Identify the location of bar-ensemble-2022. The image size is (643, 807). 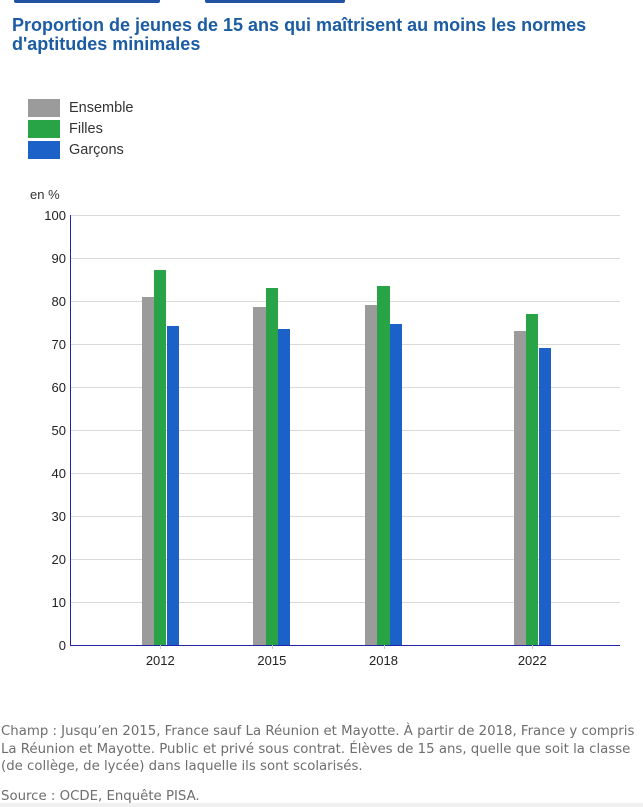
(520, 487).